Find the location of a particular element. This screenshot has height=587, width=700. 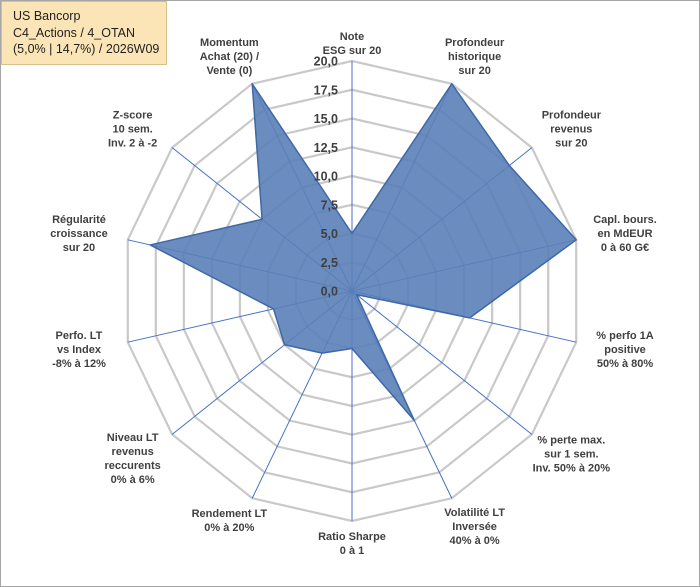

tick-label: 0,0 is located at coordinates (329, 292).